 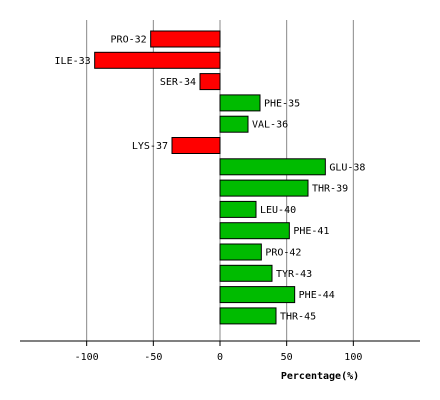 What do you see at coordinates (178, 82) in the screenshot?
I see `bar-label: SER-34` at bounding box center [178, 82].